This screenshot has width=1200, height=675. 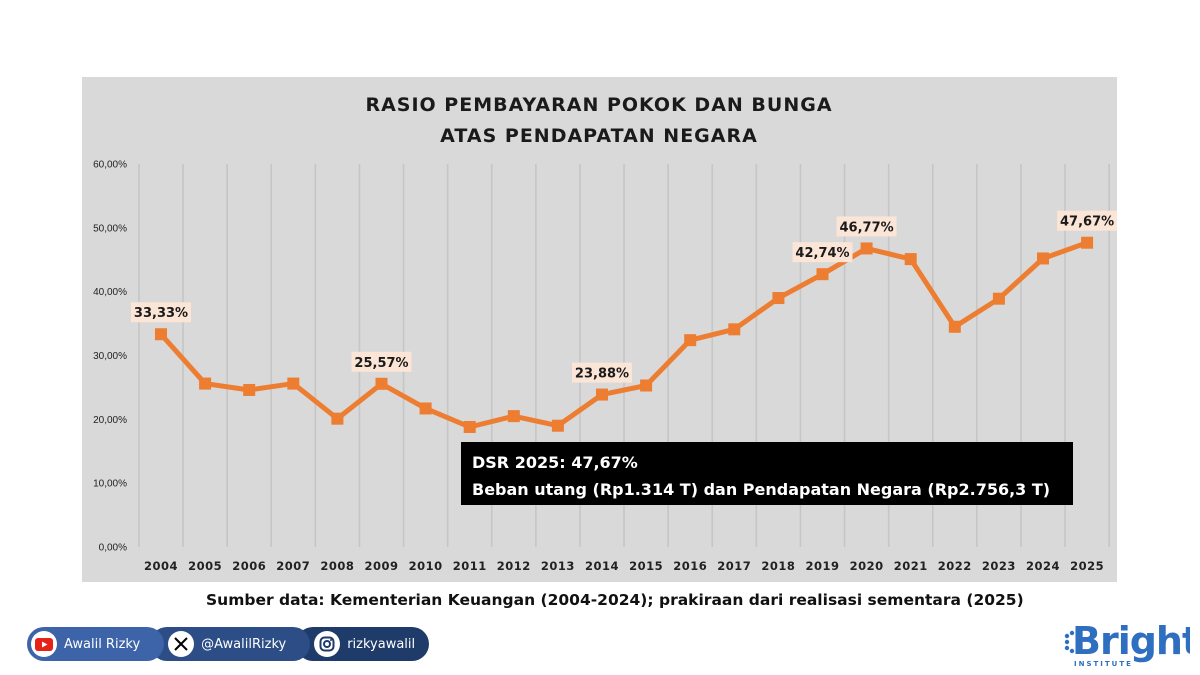 What do you see at coordinates (113, 548) in the screenshot?
I see `y-tick-label: 0,00%` at bounding box center [113, 548].